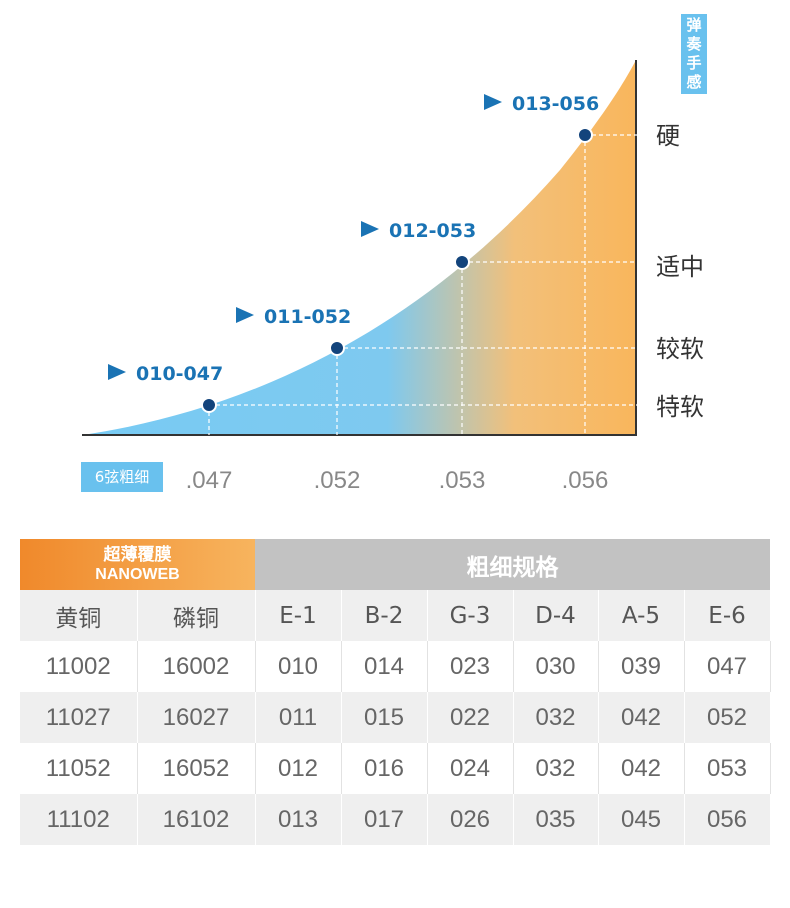 This screenshot has height=908, width=790. Describe the element at coordinates (384, 666) in the screenshot. I see `table-cell: 014` at that location.